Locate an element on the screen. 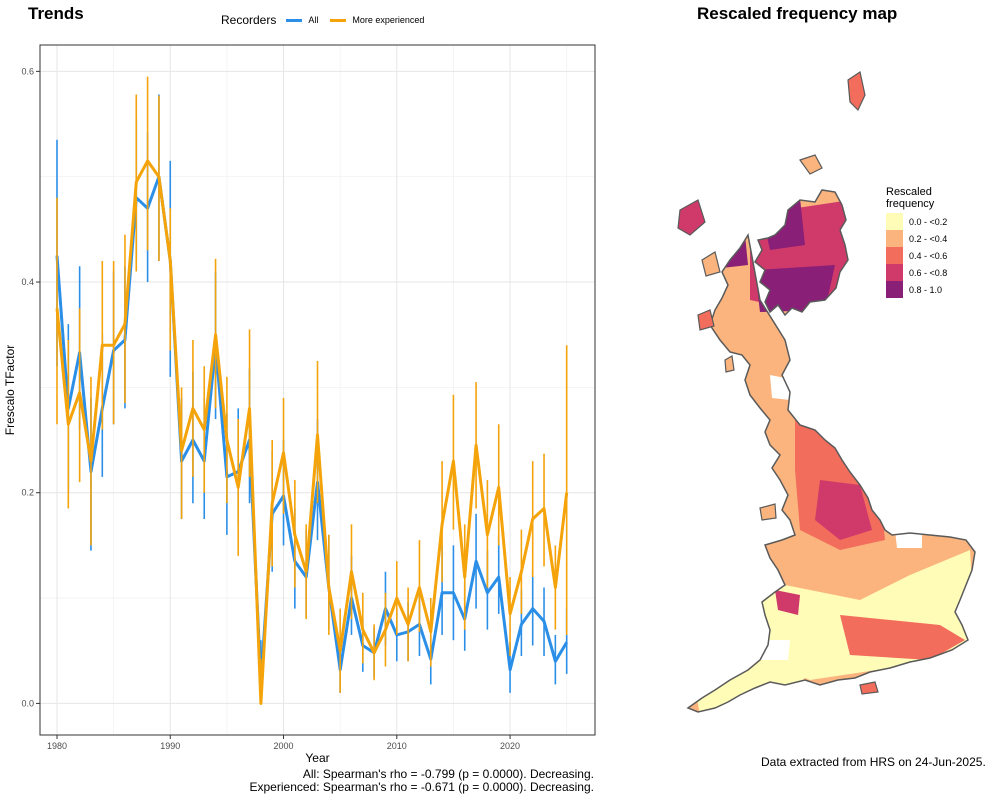 This screenshot has height=800, width=1000. map-legend-row: 0.2 - <0.4 is located at coordinates (916, 238).